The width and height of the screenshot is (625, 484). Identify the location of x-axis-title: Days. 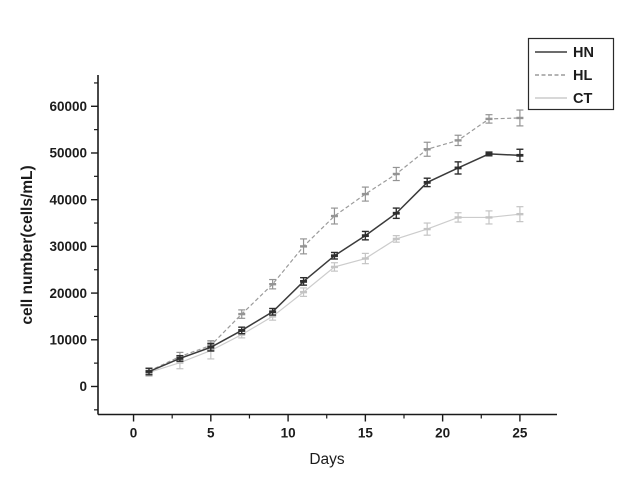
(327, 459).